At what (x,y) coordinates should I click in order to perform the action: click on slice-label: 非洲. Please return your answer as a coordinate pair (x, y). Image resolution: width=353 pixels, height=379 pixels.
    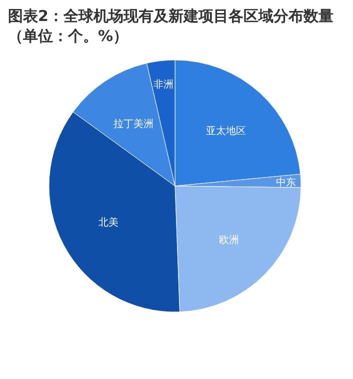
    Looking at the image, I should click on (163, 84).